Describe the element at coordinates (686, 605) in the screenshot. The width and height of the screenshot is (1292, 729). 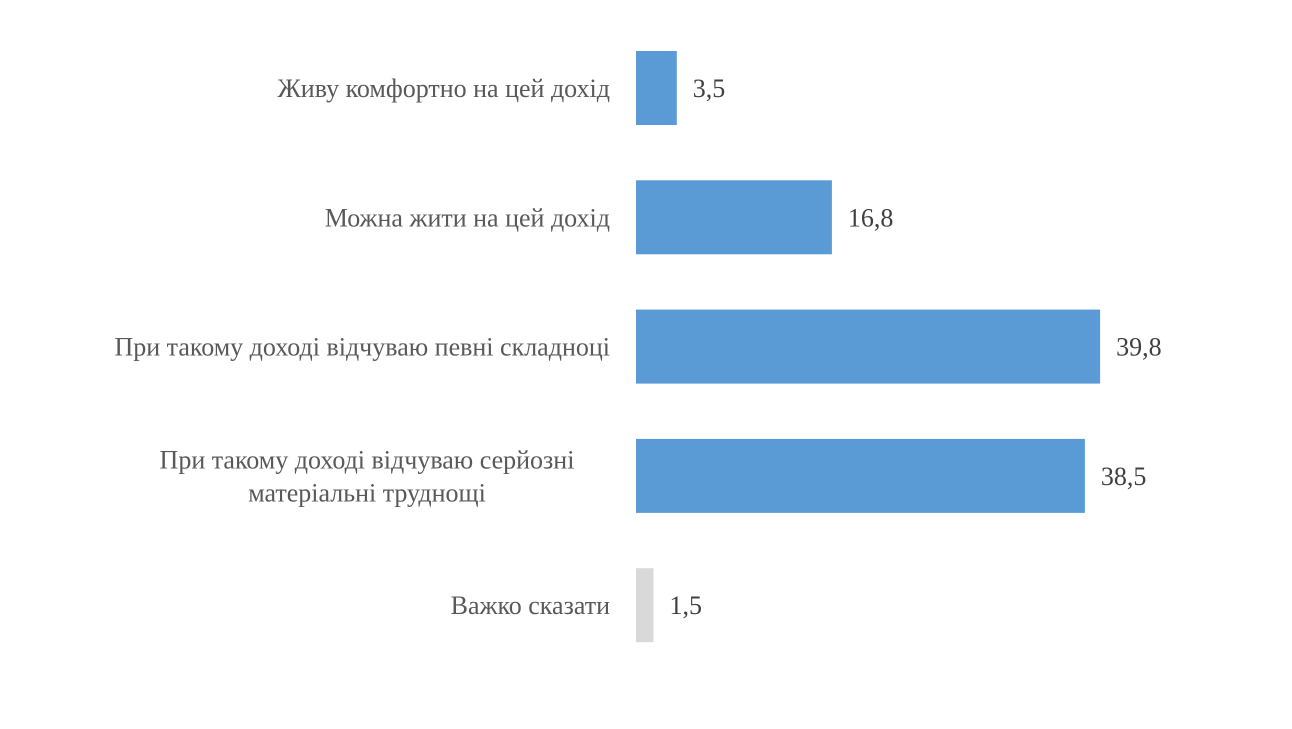
I see `value-label-4: 1,5` at that location.